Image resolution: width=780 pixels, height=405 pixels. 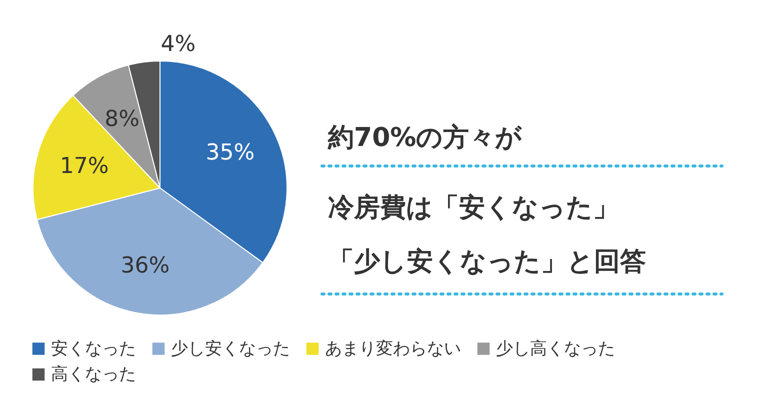 I want to click on text: 約70%の方々が, so click(x=425, y=138).